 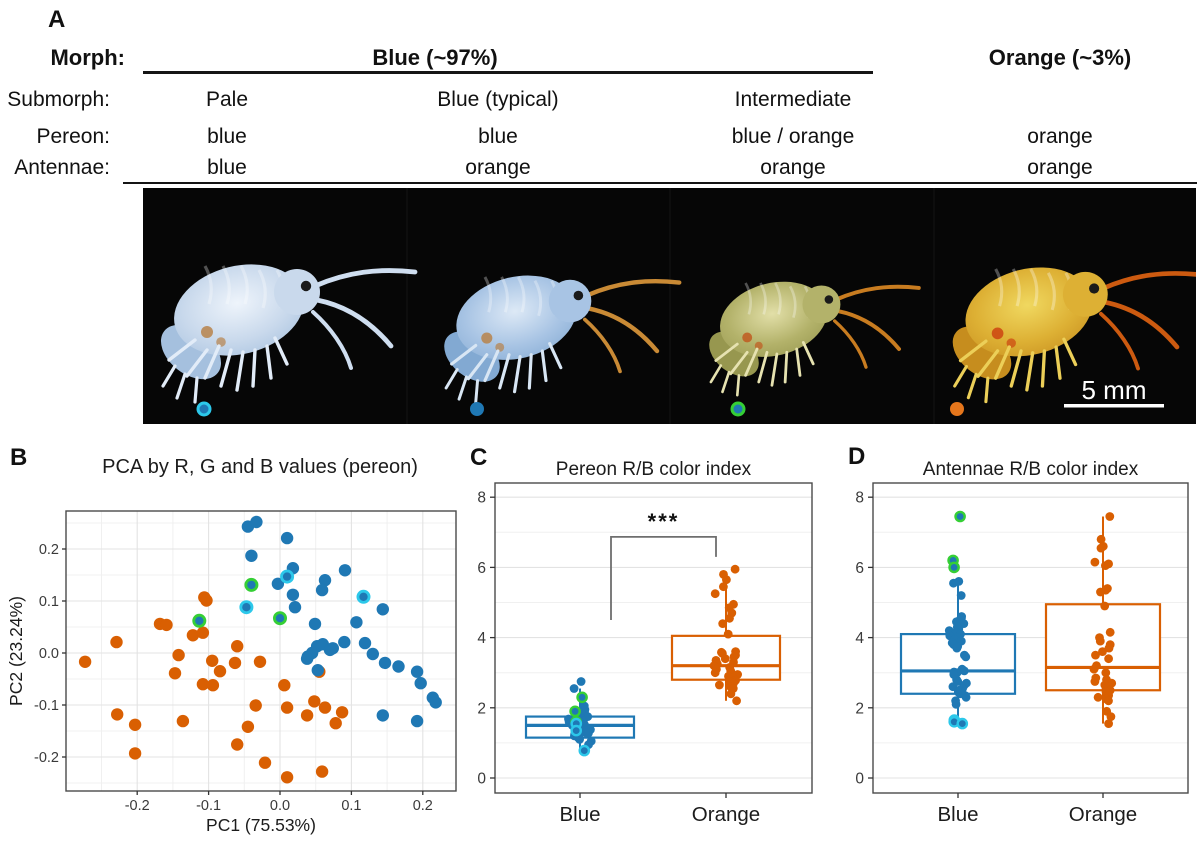 What do you see at coordinates (498, 99) in the screenshot?
I see `submorph-blue-typical: Blue (typical)` at bounding box center [498, 99].